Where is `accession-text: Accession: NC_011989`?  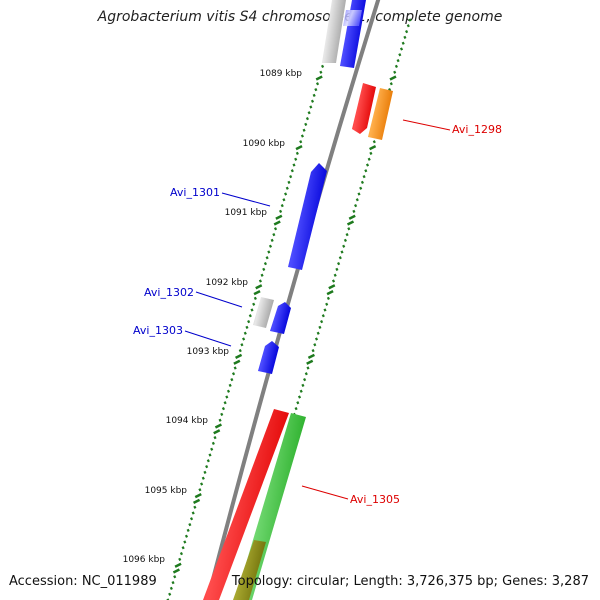
accession-text: Accession: NC_011989 is located at coordinates (83, 581).